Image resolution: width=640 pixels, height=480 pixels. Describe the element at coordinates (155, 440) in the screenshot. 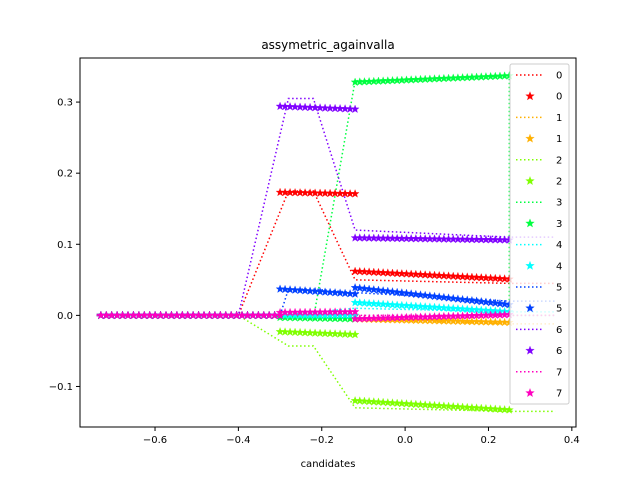

I see `x-tick-label: −0.6` at that location.